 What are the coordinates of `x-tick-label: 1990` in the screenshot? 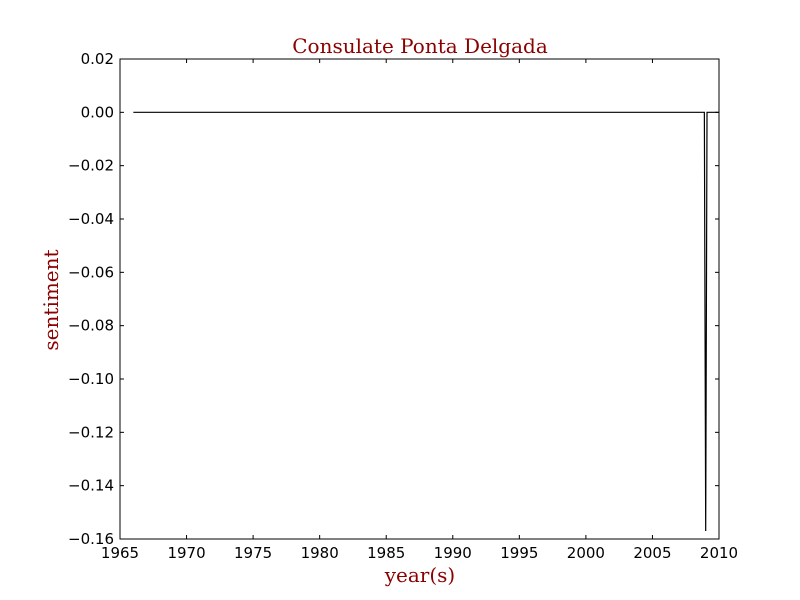 It's located at (453, 553).